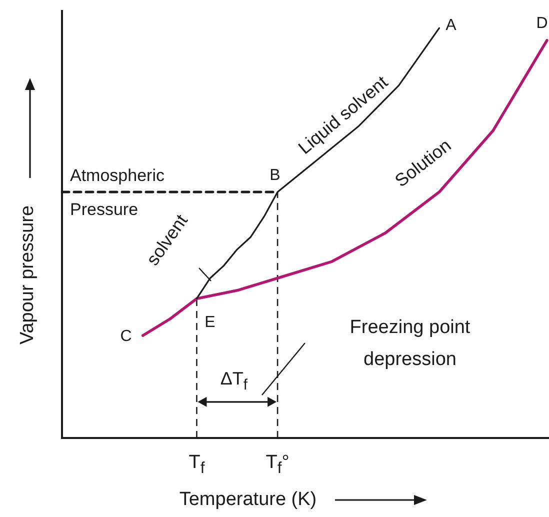  I want to click on annotation: ΔT$_{f}$, so click(234, 381).